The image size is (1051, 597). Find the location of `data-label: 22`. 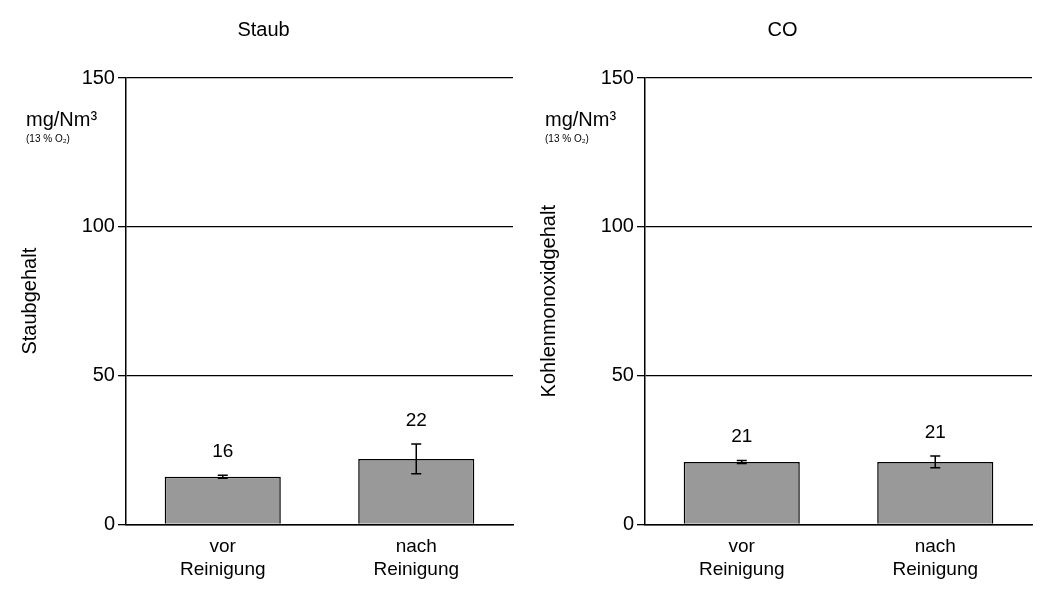

data-label: 22 is located at coordinates (416, 419).